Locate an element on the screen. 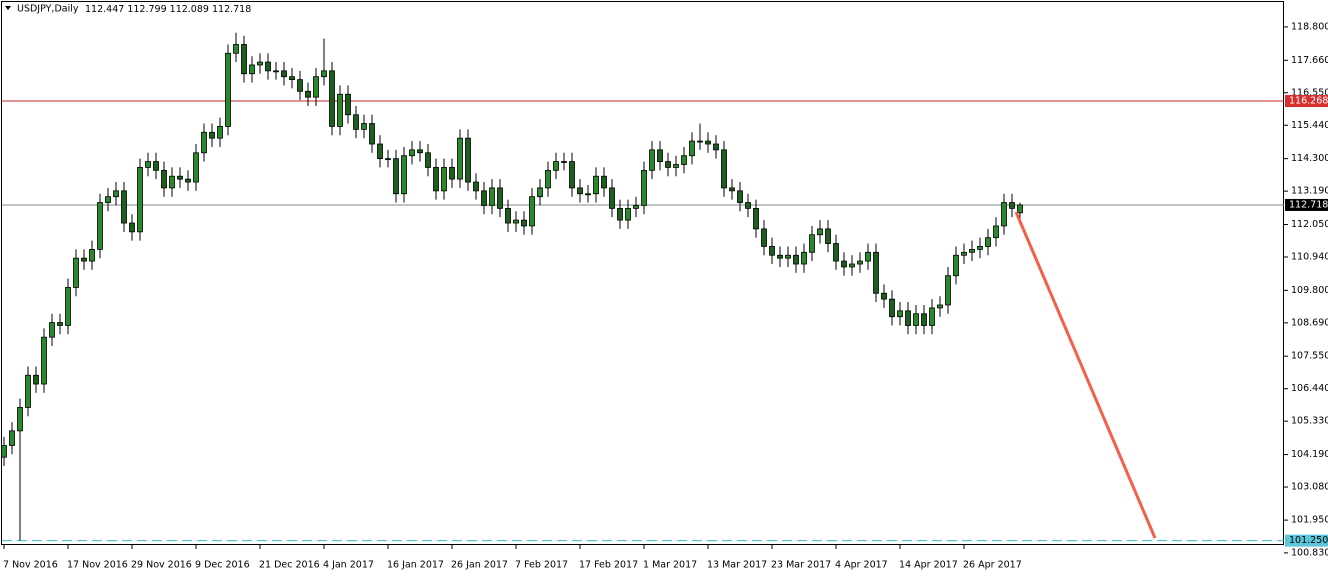 Image resolution: width=1328 pixels, height=577 pixels. y-tick-label: 101.950 is located at coordinates (1309, 520).